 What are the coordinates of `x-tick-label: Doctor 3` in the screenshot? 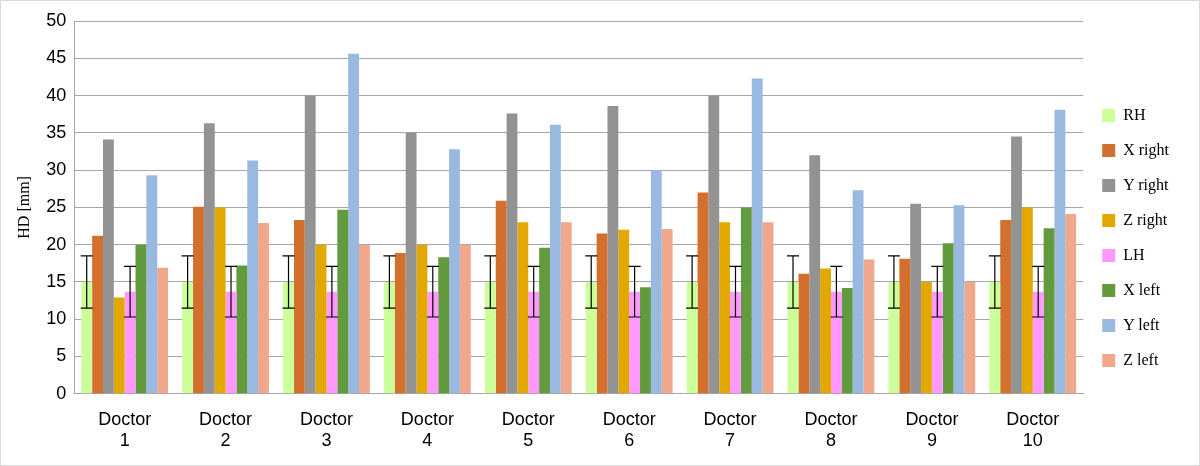 It's located at (326, 429).